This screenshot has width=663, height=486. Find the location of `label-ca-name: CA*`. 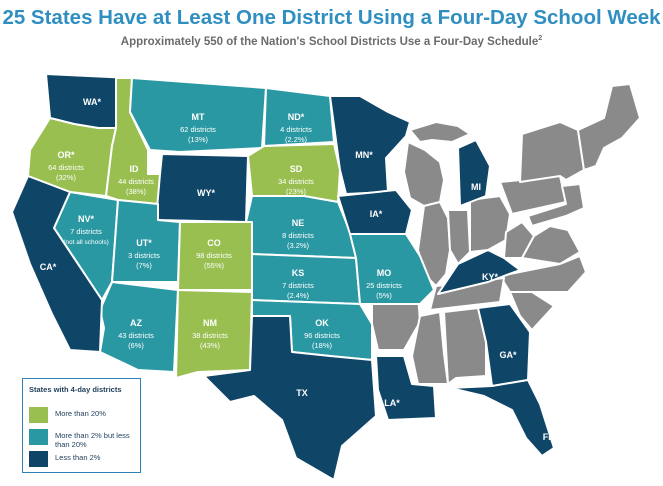

label-ca-name: CA* is located at coordinates (48, 267).